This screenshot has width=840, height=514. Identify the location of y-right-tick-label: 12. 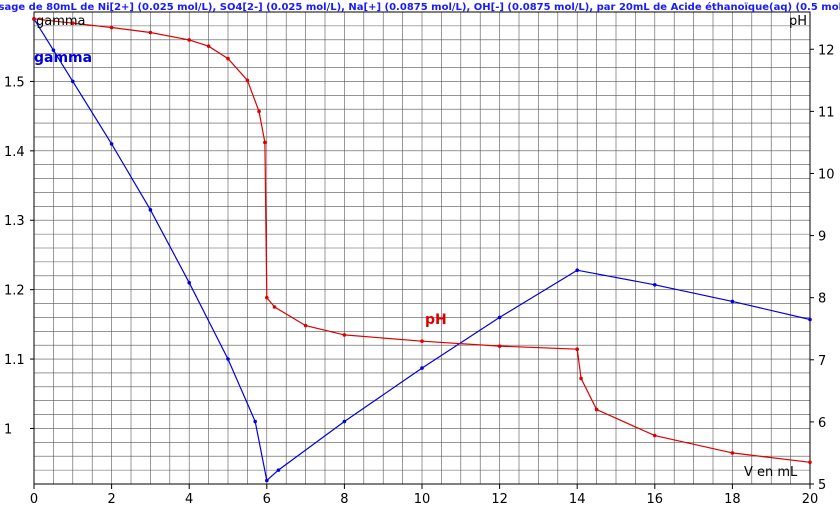
(826, 50).